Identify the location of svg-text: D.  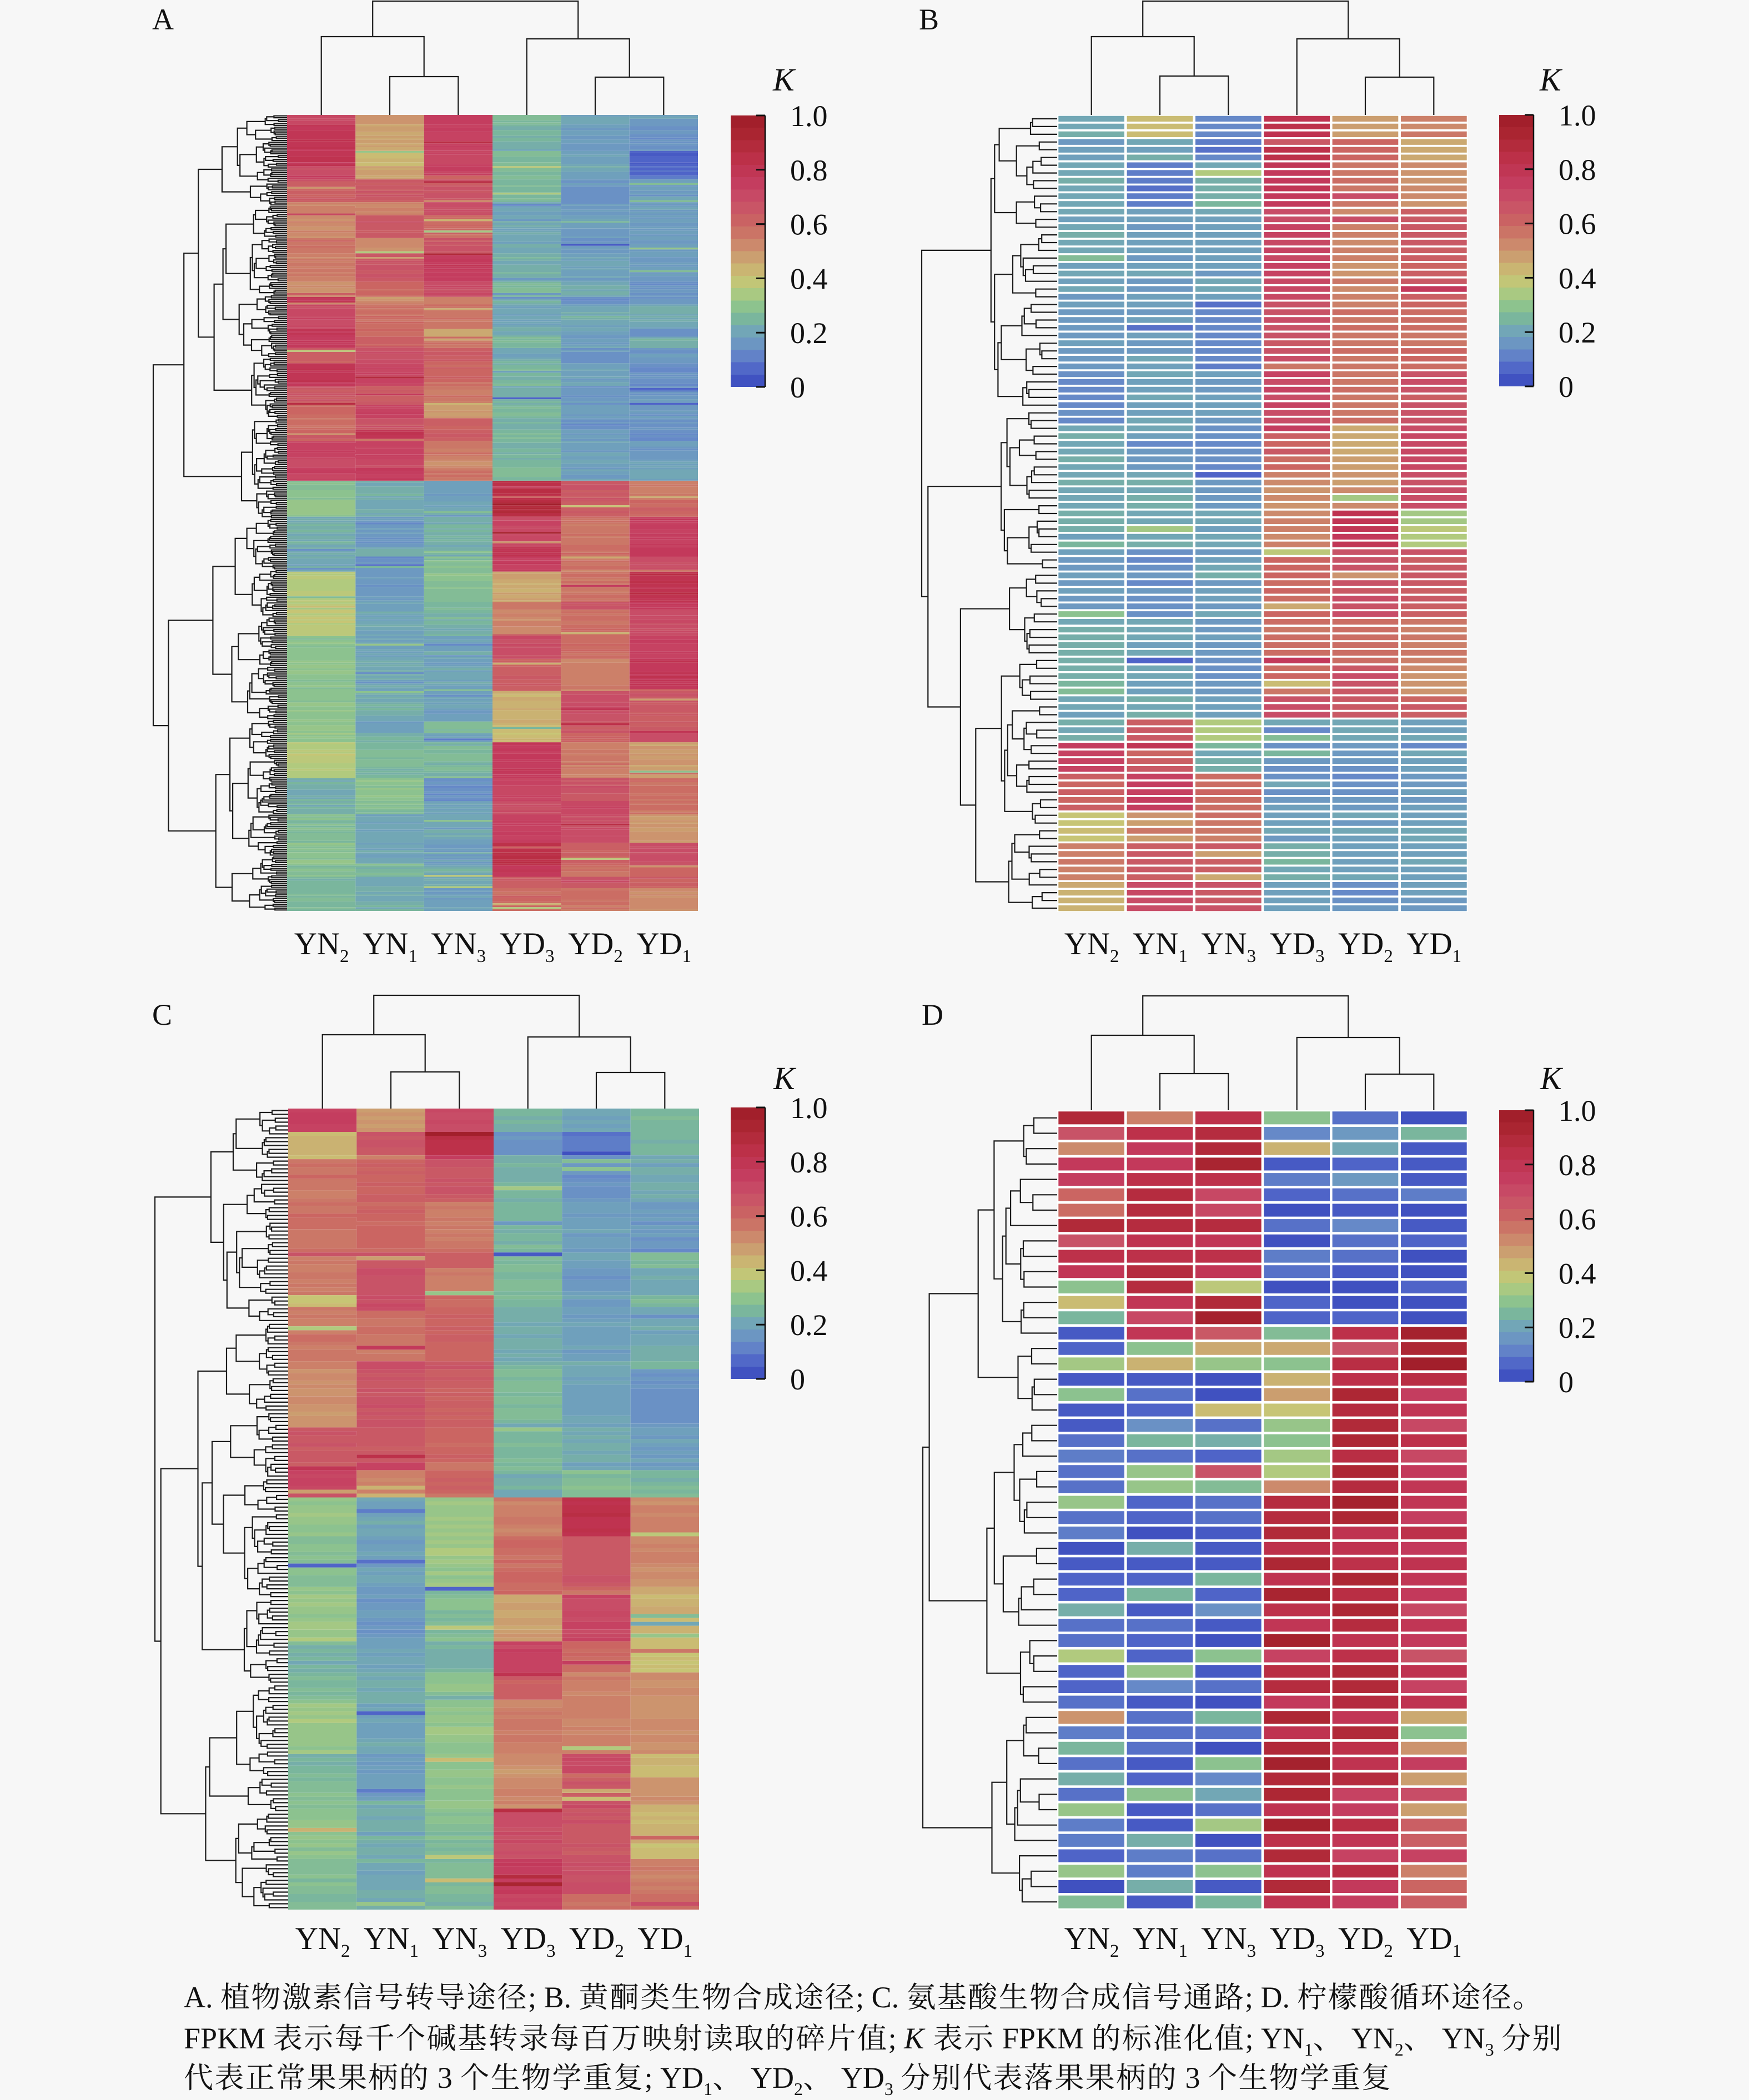
(932, 1014).